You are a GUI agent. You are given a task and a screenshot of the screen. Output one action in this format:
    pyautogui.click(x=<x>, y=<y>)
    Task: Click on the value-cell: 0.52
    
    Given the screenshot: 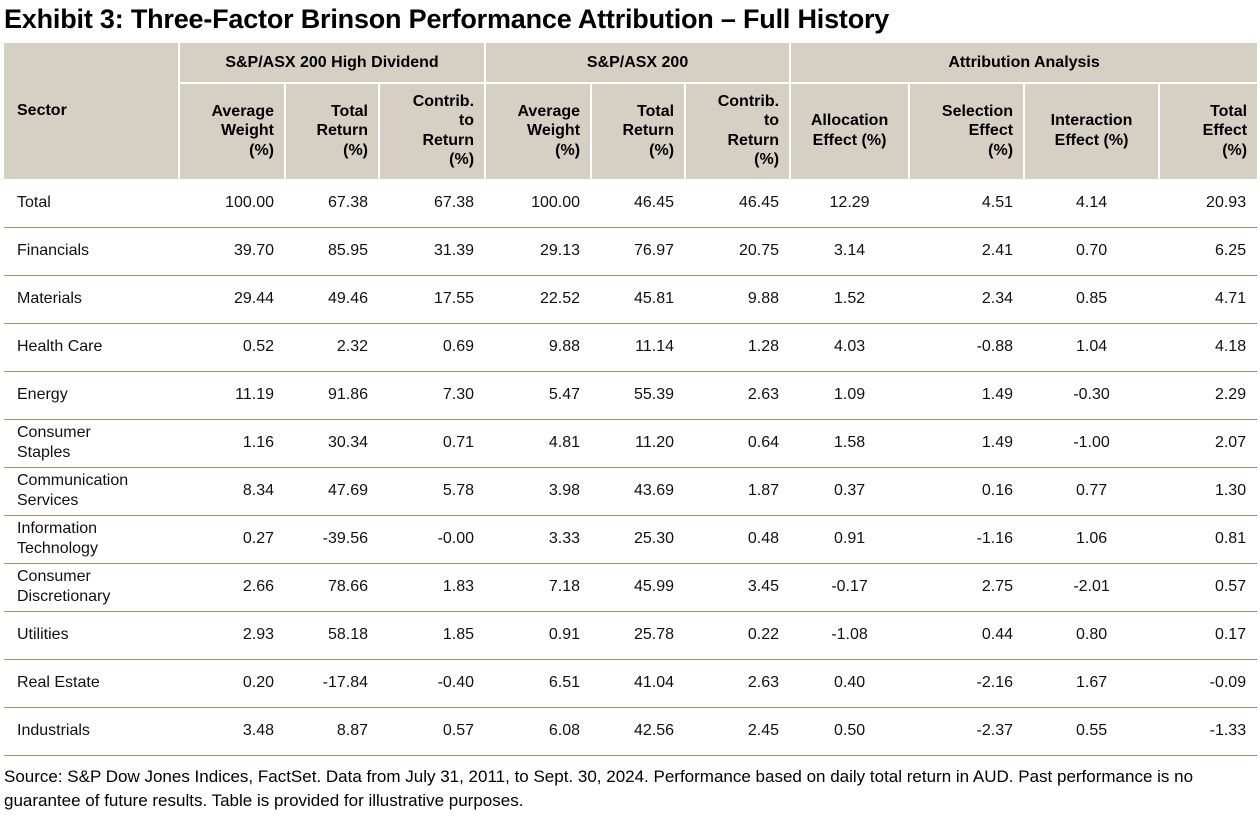 What is the action you would take?
    pyautogui.click(x=232, y=347)
    